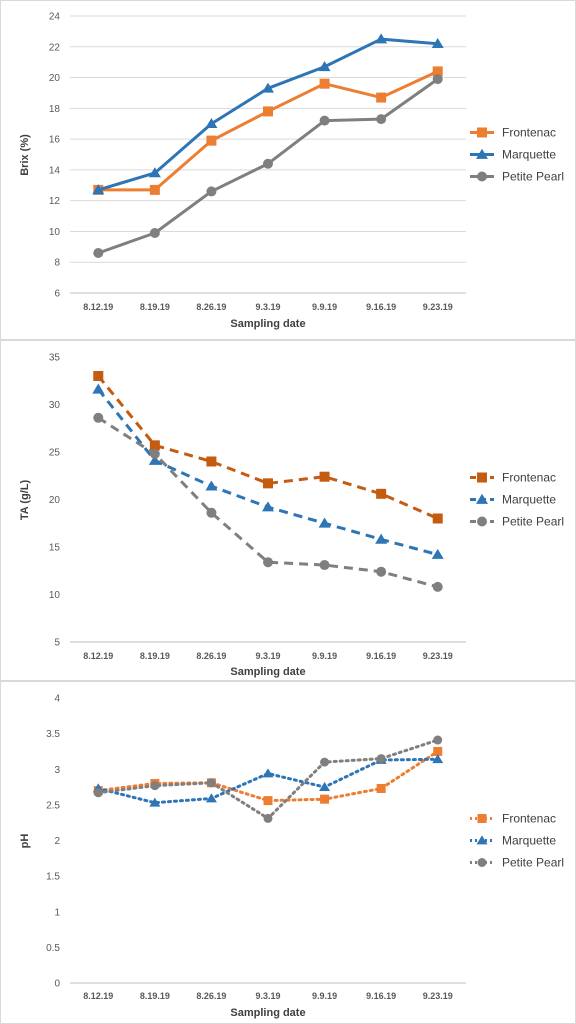  Describe the element at coordinates (57, 699) in the screenshot. I see `y-tick-label: 4` at that location.